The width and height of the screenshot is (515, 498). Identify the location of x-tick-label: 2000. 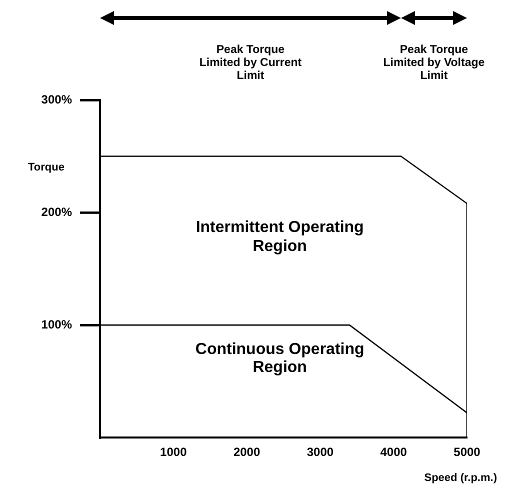
(246, 452).